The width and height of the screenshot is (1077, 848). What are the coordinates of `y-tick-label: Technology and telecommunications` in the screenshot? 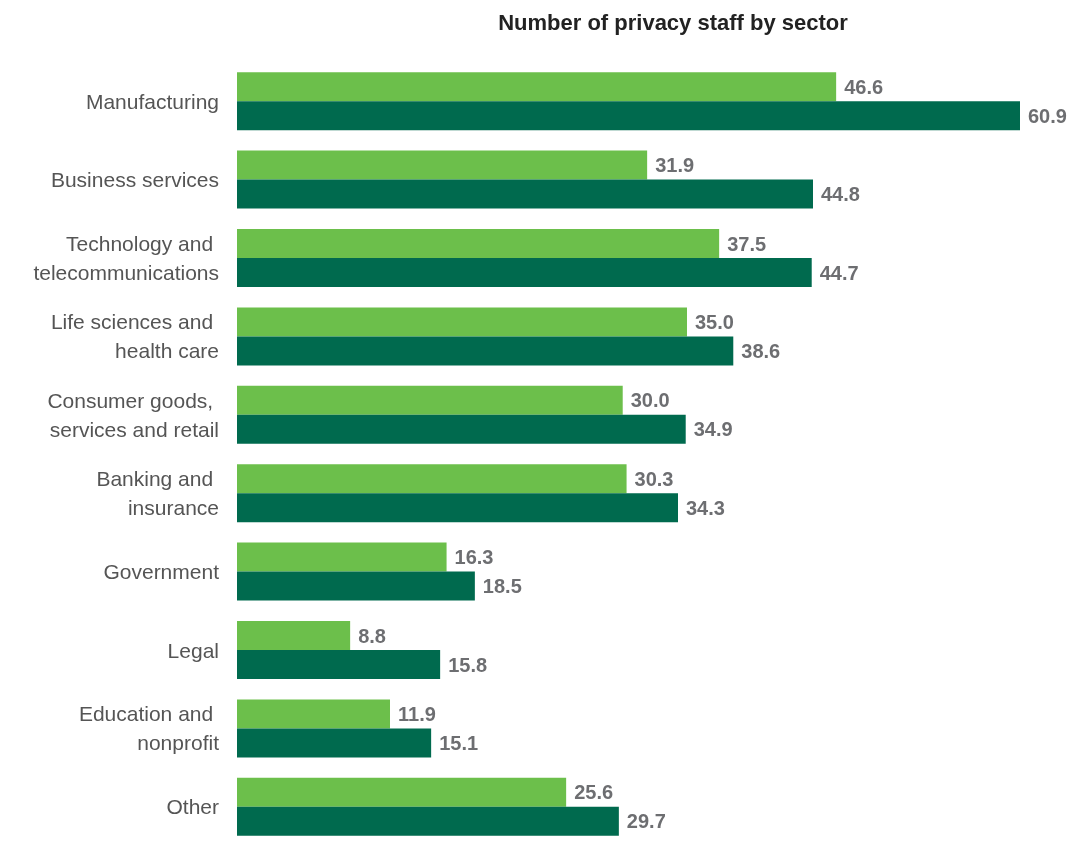 It's located at (126, 258).